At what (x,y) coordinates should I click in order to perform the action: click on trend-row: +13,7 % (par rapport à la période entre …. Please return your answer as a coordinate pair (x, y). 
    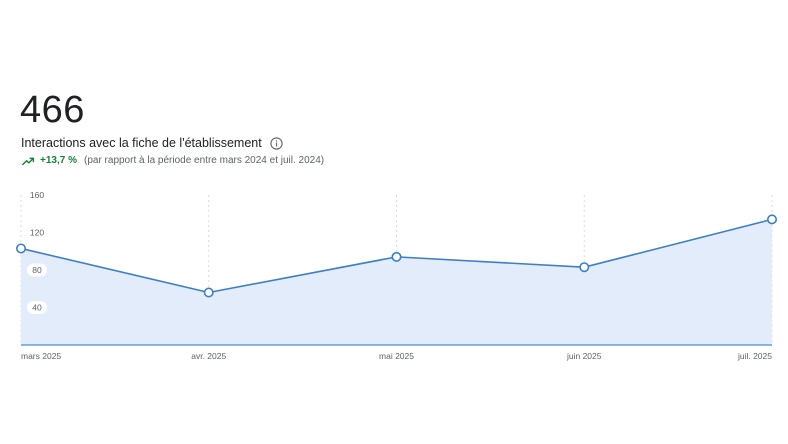
    Looking at the image, I should click on (173, 160).